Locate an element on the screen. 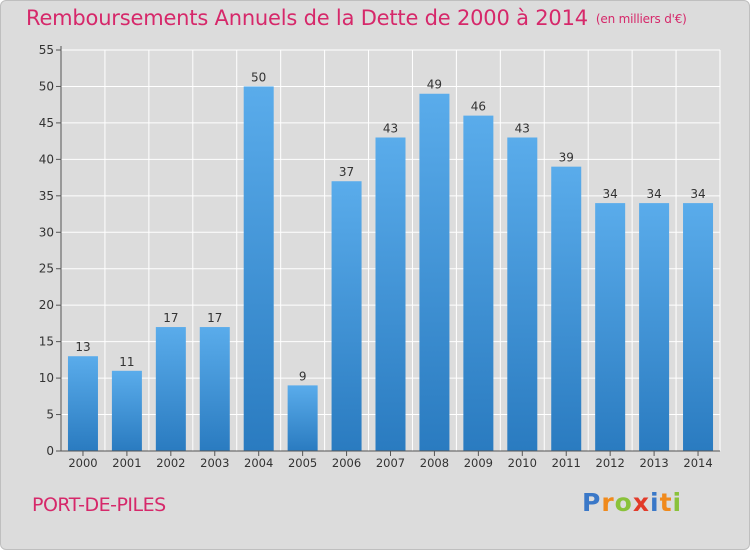  x-tick-label-2005: 2005 is located at coordinates (302, 463).